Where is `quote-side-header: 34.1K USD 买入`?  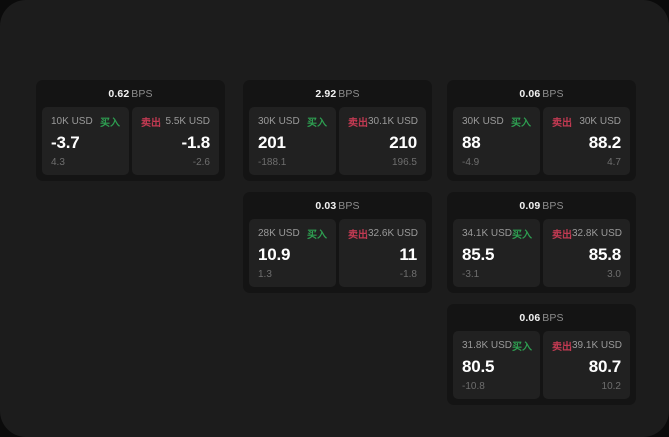
quote-side-header: 34.1K USD 买入 is located at coordinates (497, 234).